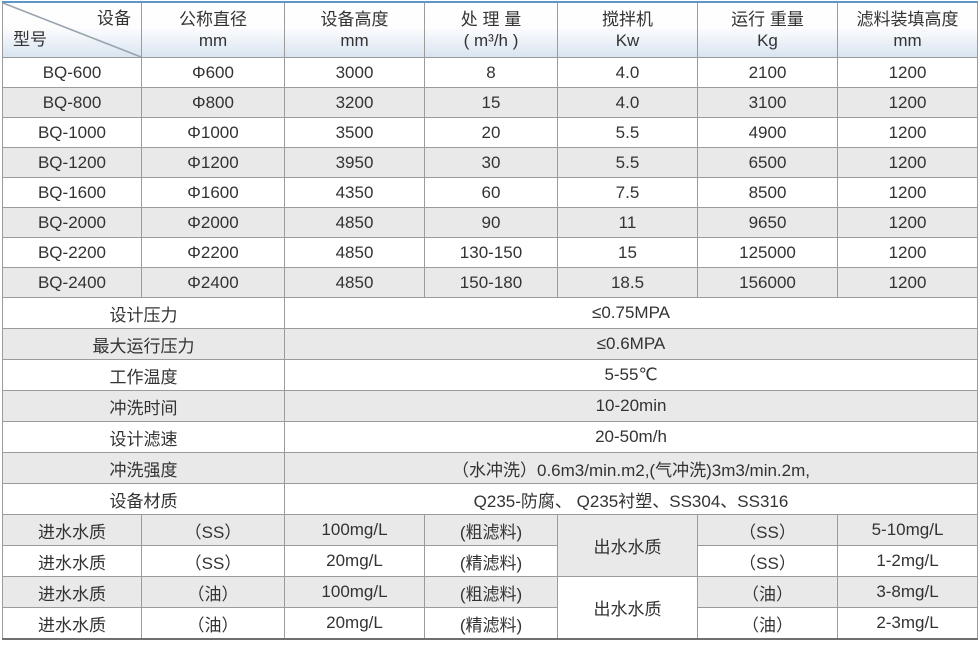 The image size is (980, 645). I want to click on model-cell: BQ-600, so click(72, 72).